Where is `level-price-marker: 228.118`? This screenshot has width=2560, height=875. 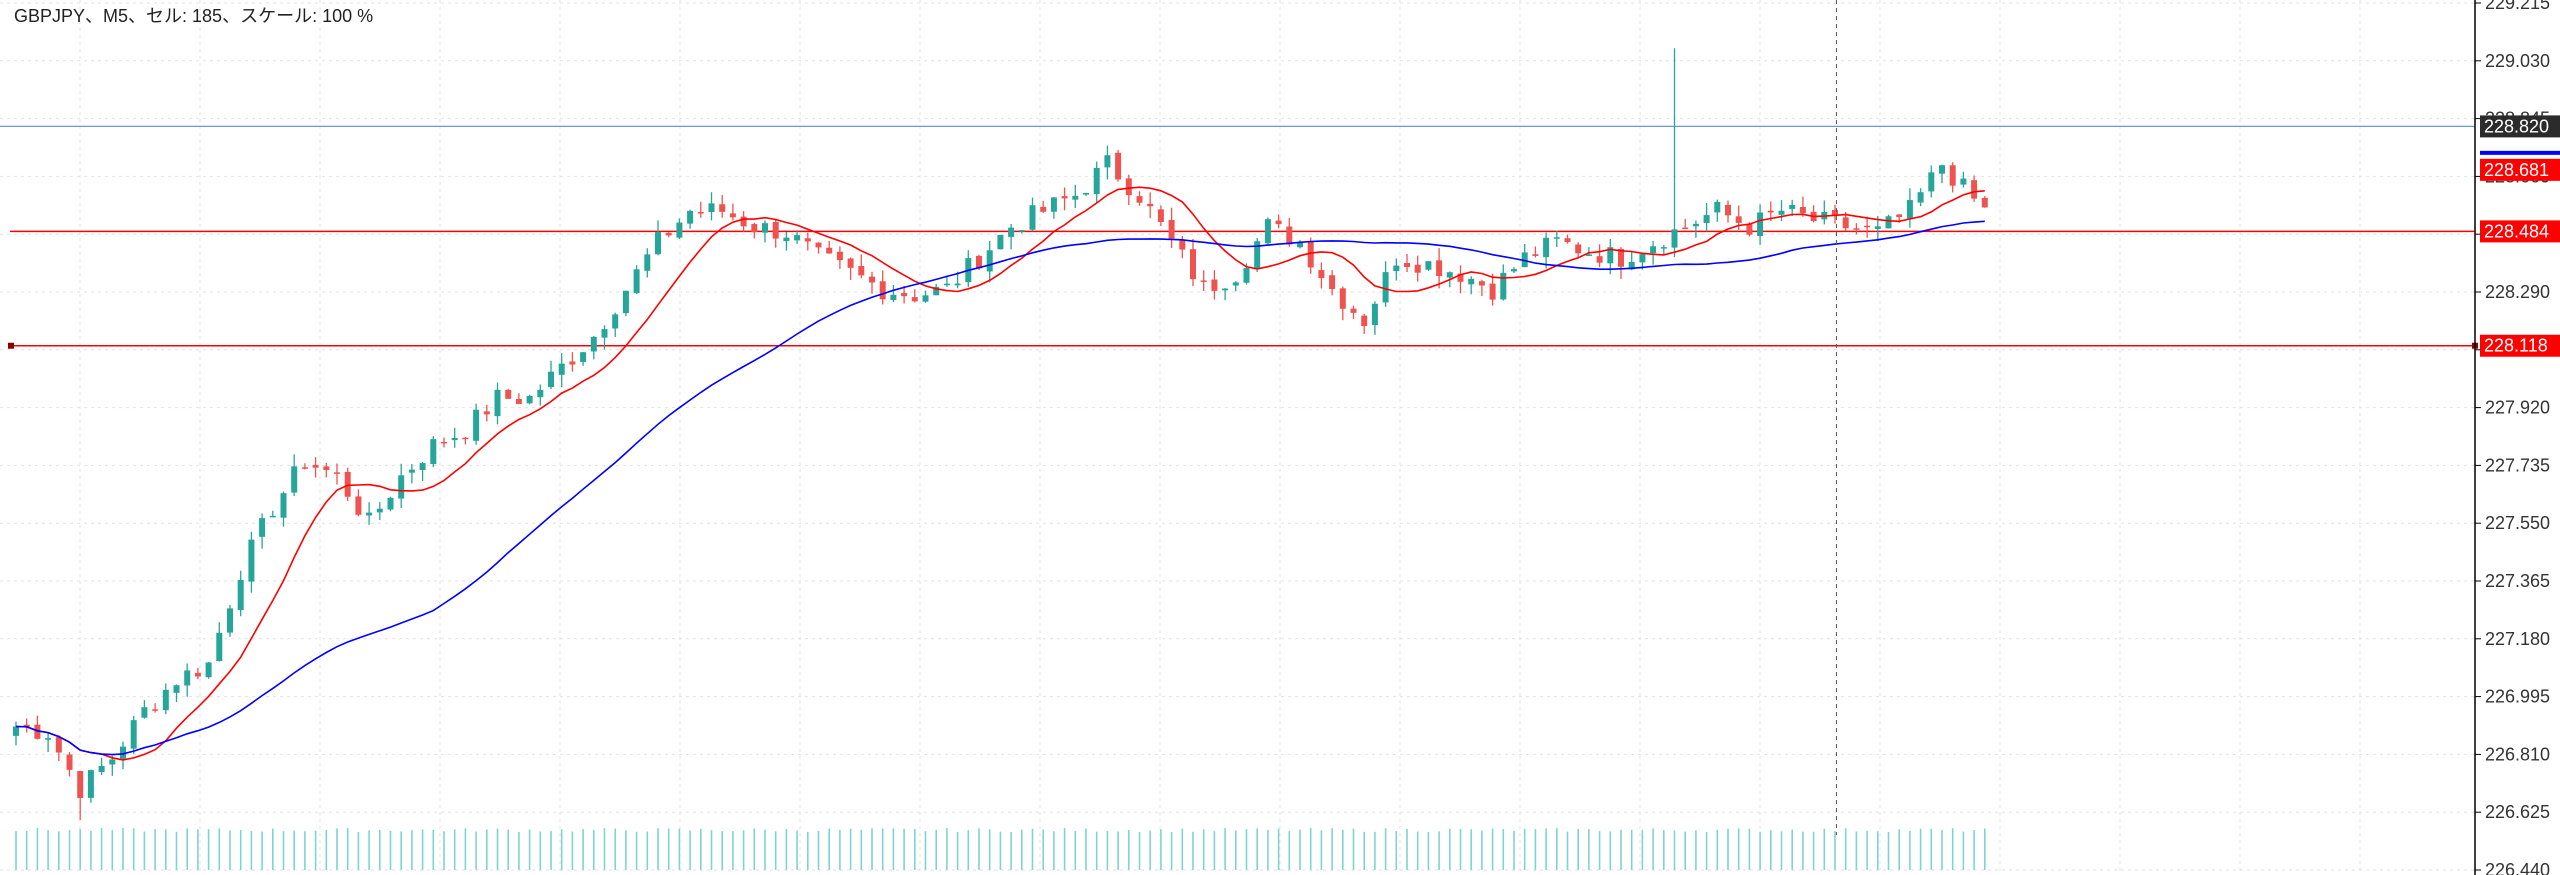 level-price-marker: 228.118 is located at coordinates (2516, 346).